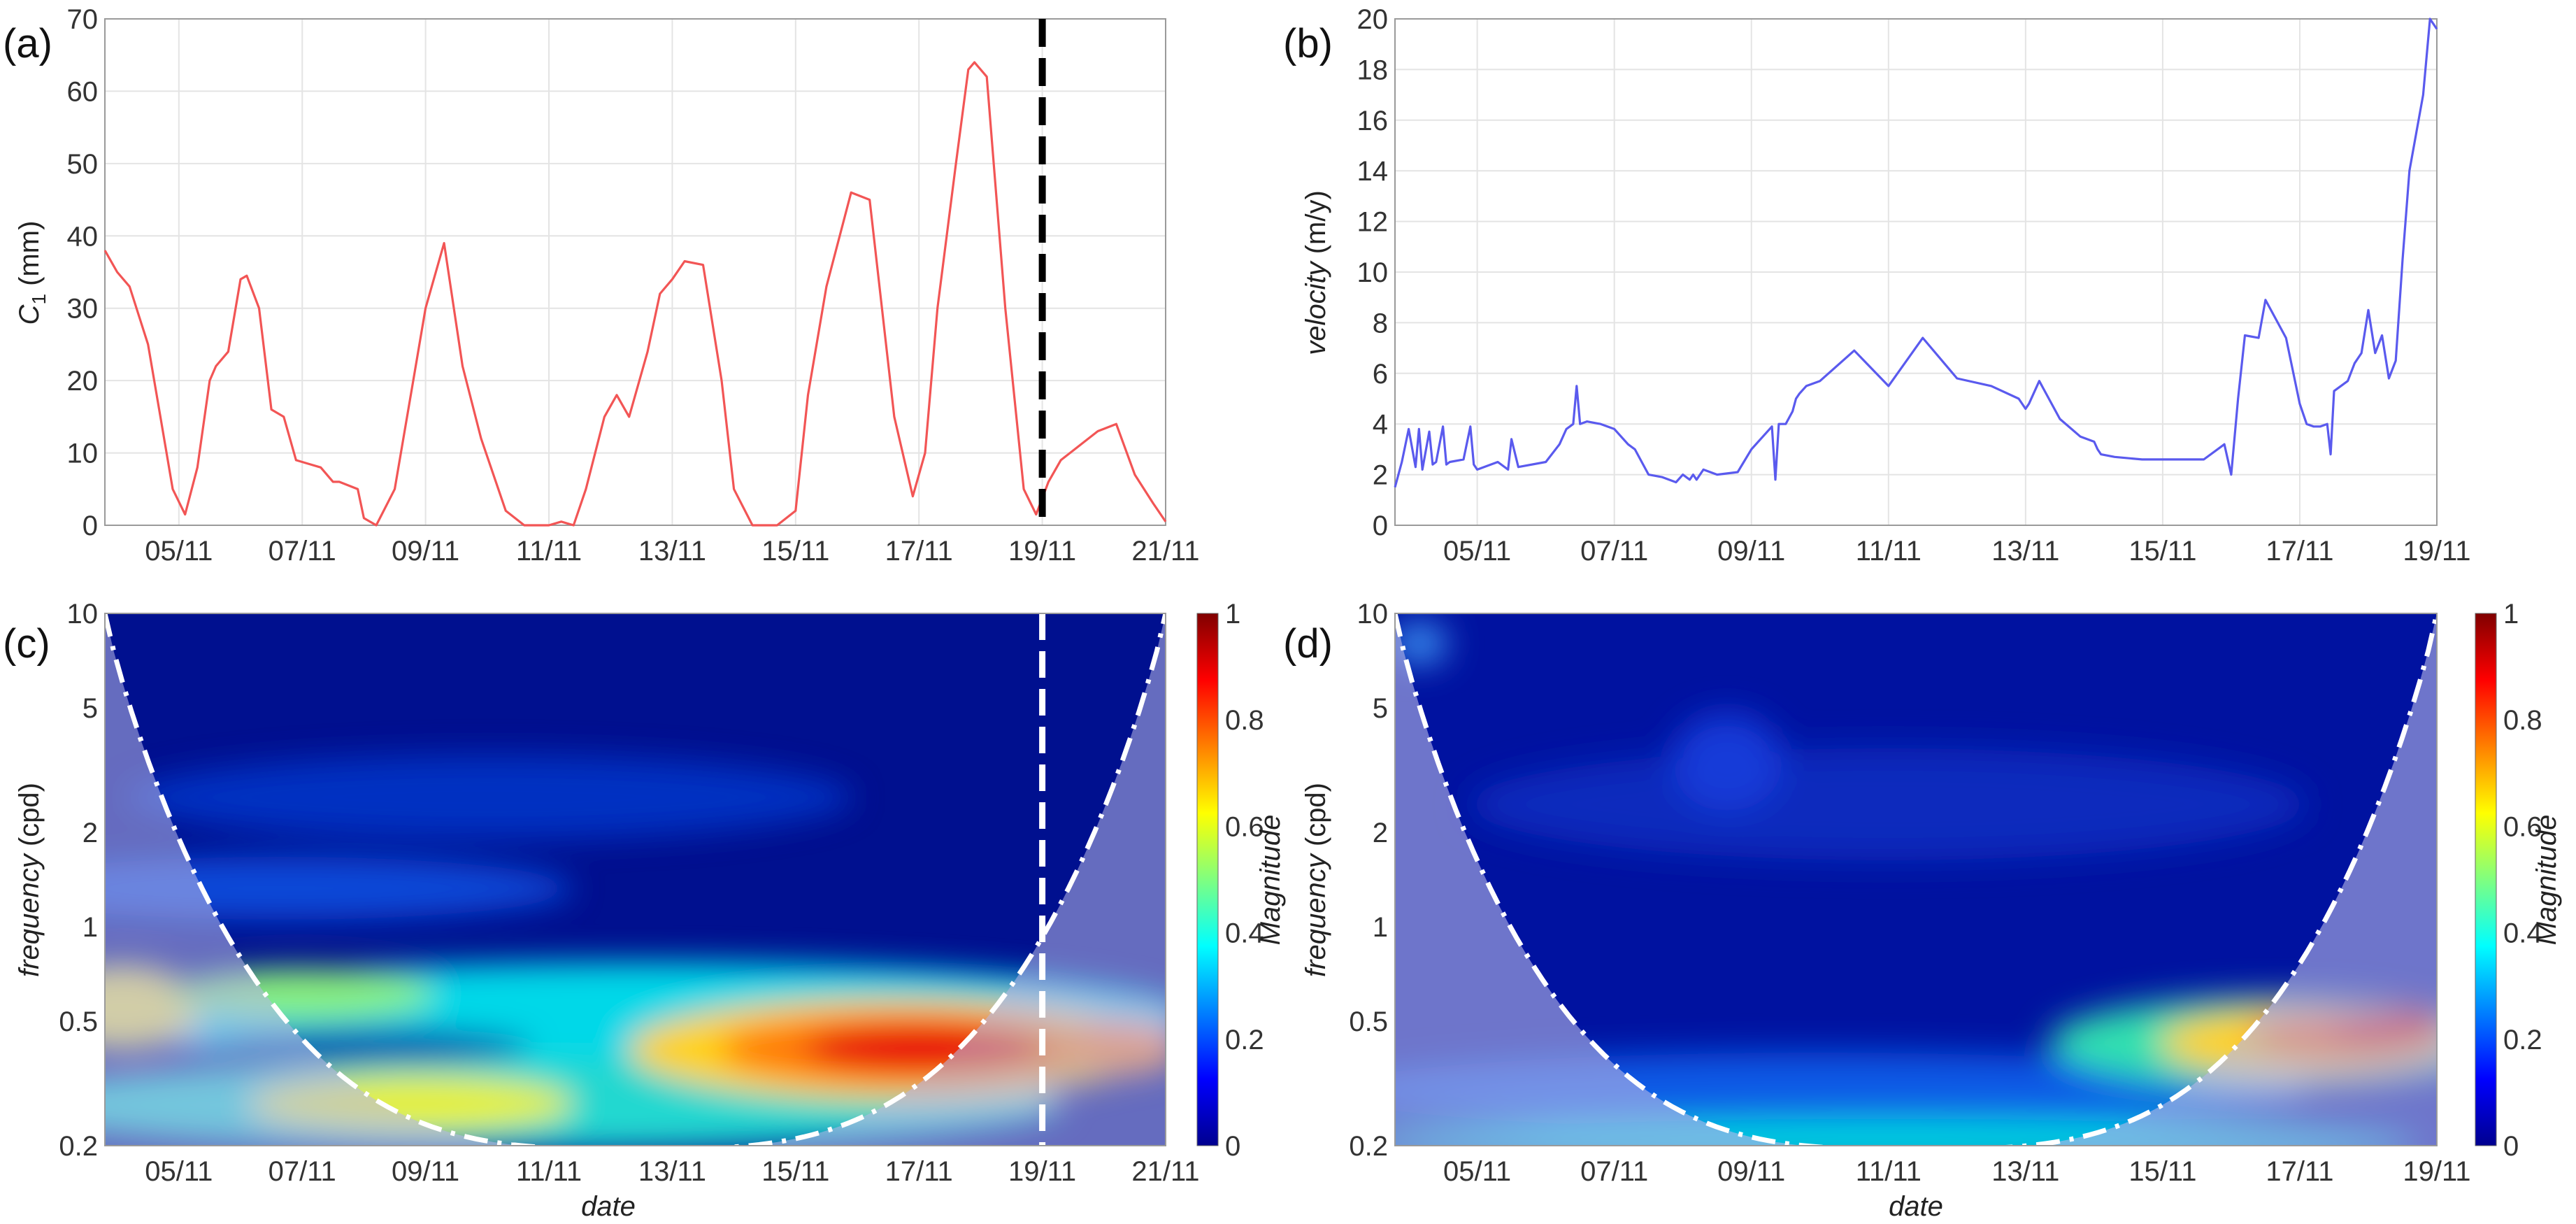 Image resolution: width=2576 pixels, height=1224 pixels. I want to click on d-feature-left, so click(1421, 643).